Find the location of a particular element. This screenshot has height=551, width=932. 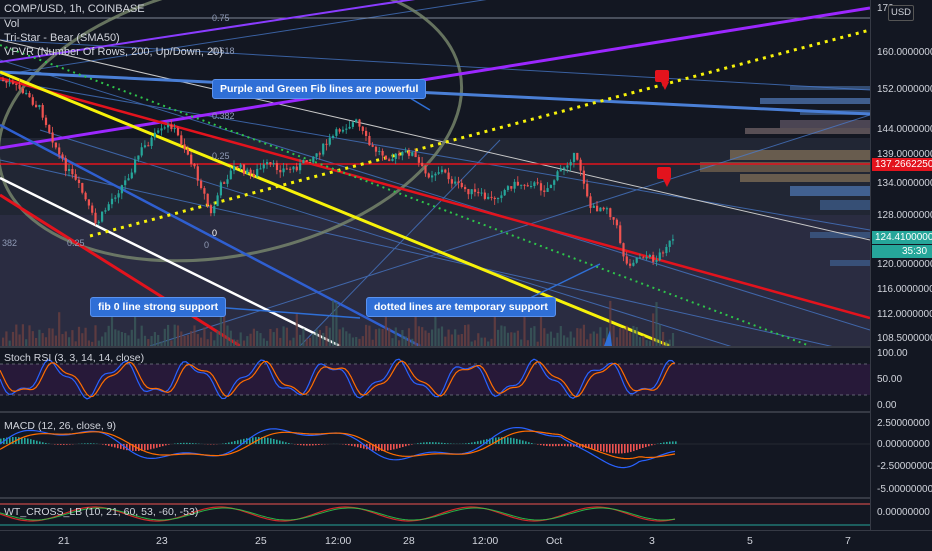

time-axis: 21 23 25 12:00 28 12:00 Oct 3 5 7 is located at coordinates (466, 540).